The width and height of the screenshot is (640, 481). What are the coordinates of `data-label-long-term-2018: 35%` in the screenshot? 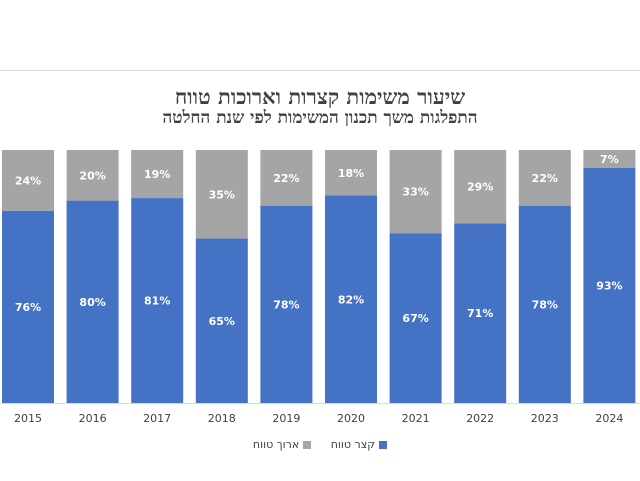 It's located at (222, 194).